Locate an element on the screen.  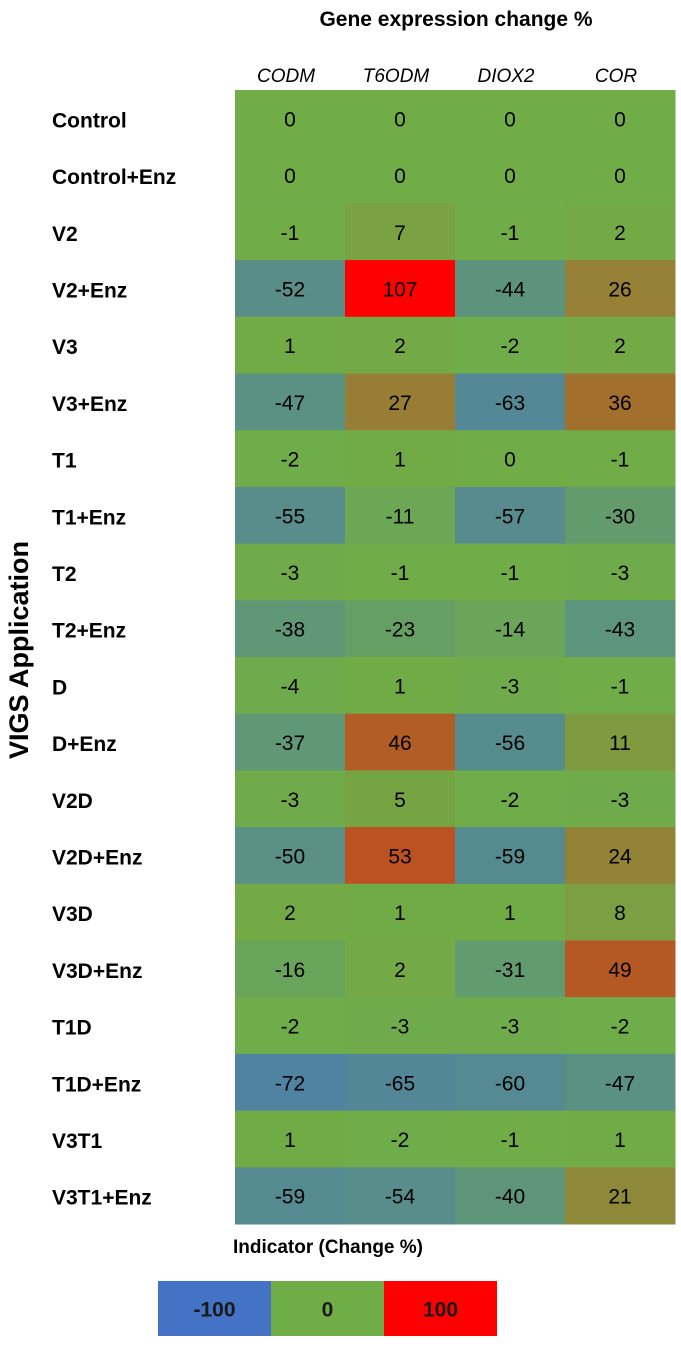
row-label: T1D is located at coordinates (72, 1028).